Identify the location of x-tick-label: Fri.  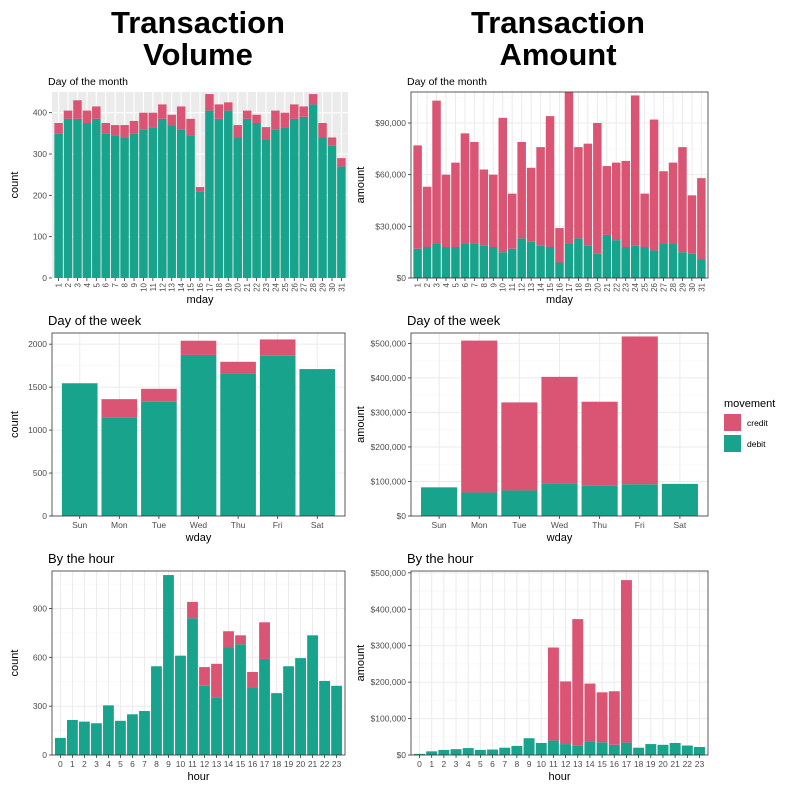
(640, 525).